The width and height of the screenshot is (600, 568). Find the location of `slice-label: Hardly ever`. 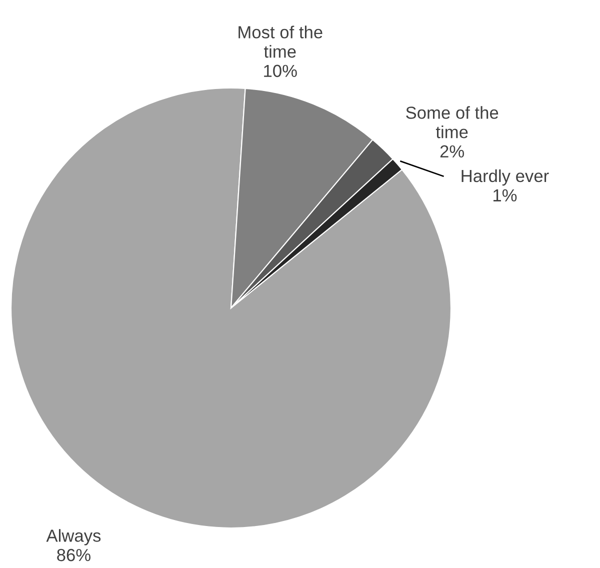

slice-label: Hardly ever is located at coordinates (505, 177).